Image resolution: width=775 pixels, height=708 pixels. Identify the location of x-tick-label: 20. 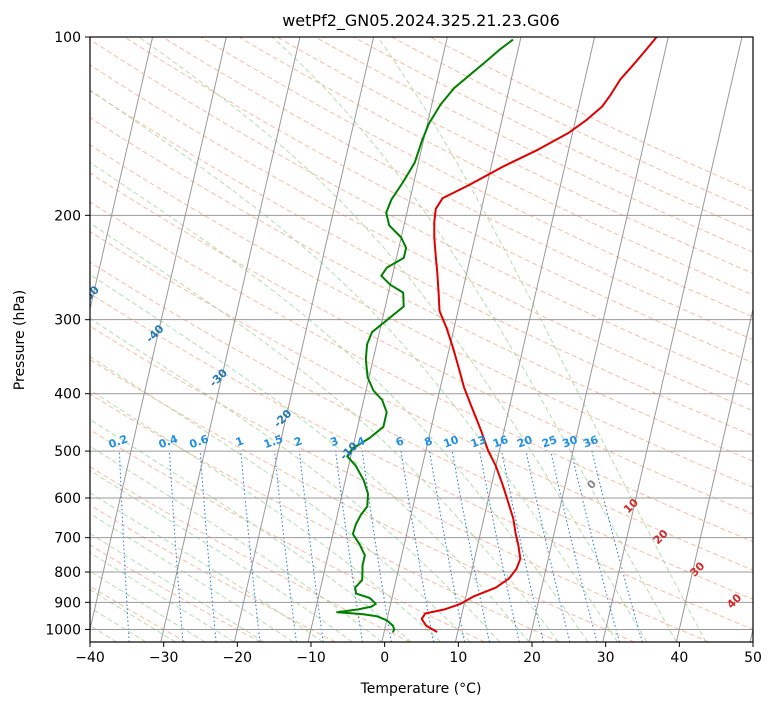
(532, 658).